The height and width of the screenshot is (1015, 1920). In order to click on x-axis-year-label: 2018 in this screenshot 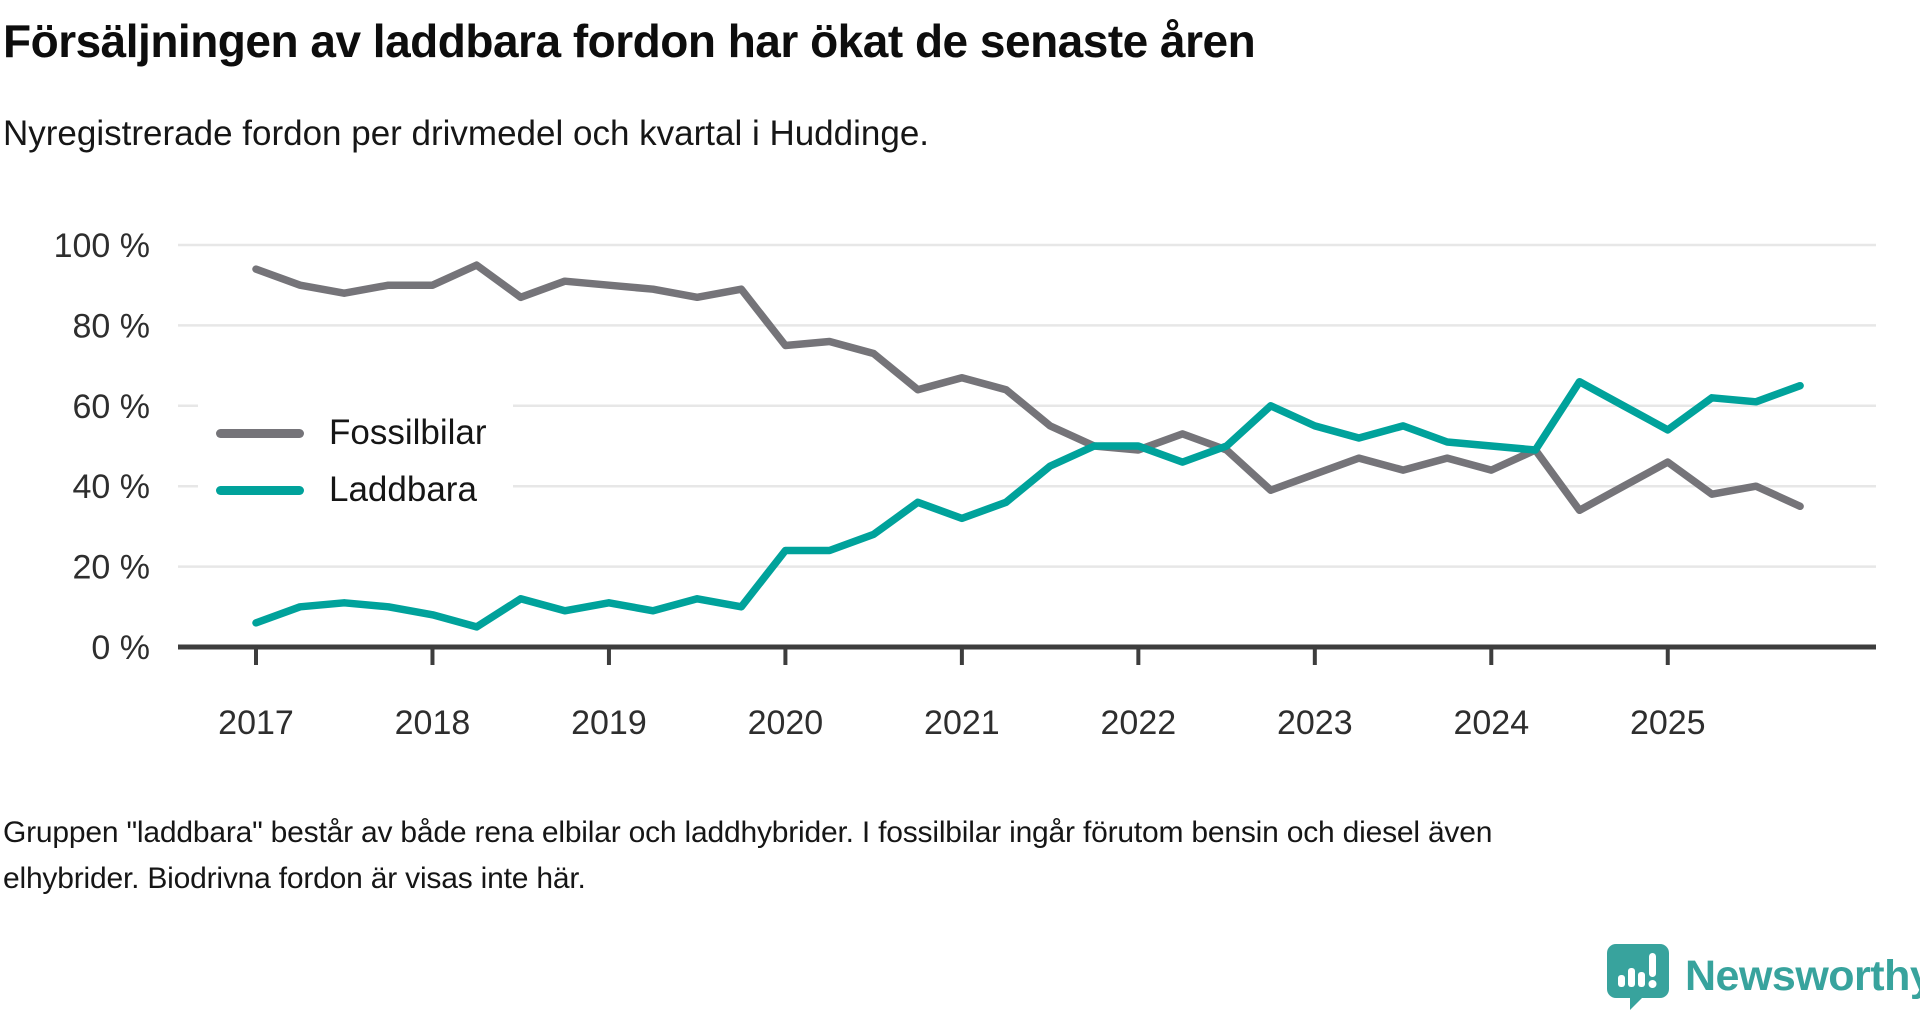, I will do `click(433, 723)`.